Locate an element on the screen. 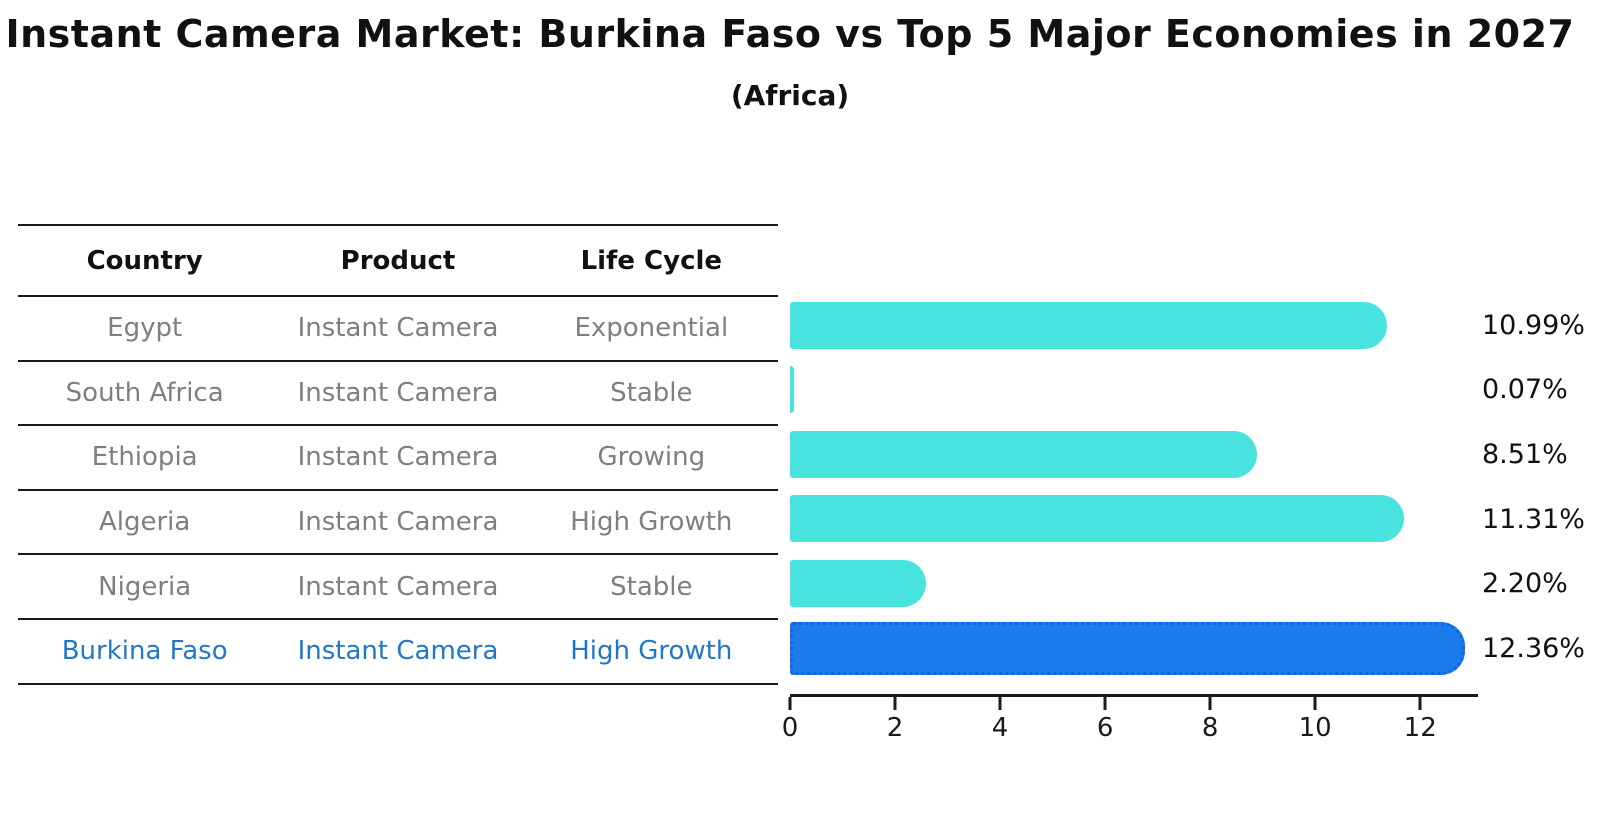 This screenshot has height=823, width=1611. x-axis-tick-label: 4 is located at coordinates (1000, 728).